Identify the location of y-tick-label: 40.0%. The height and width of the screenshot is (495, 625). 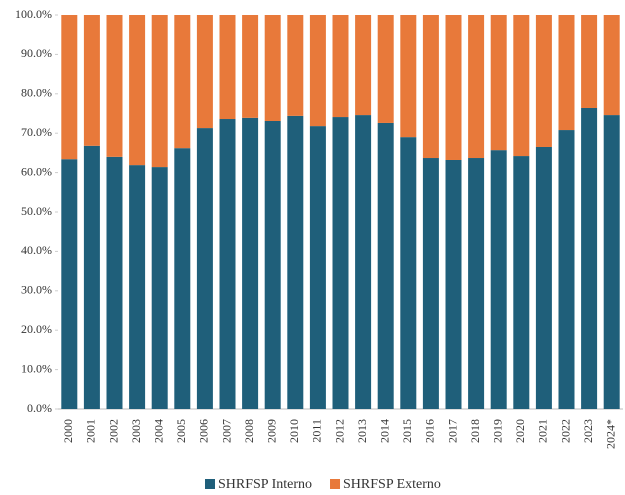
(36, 250).